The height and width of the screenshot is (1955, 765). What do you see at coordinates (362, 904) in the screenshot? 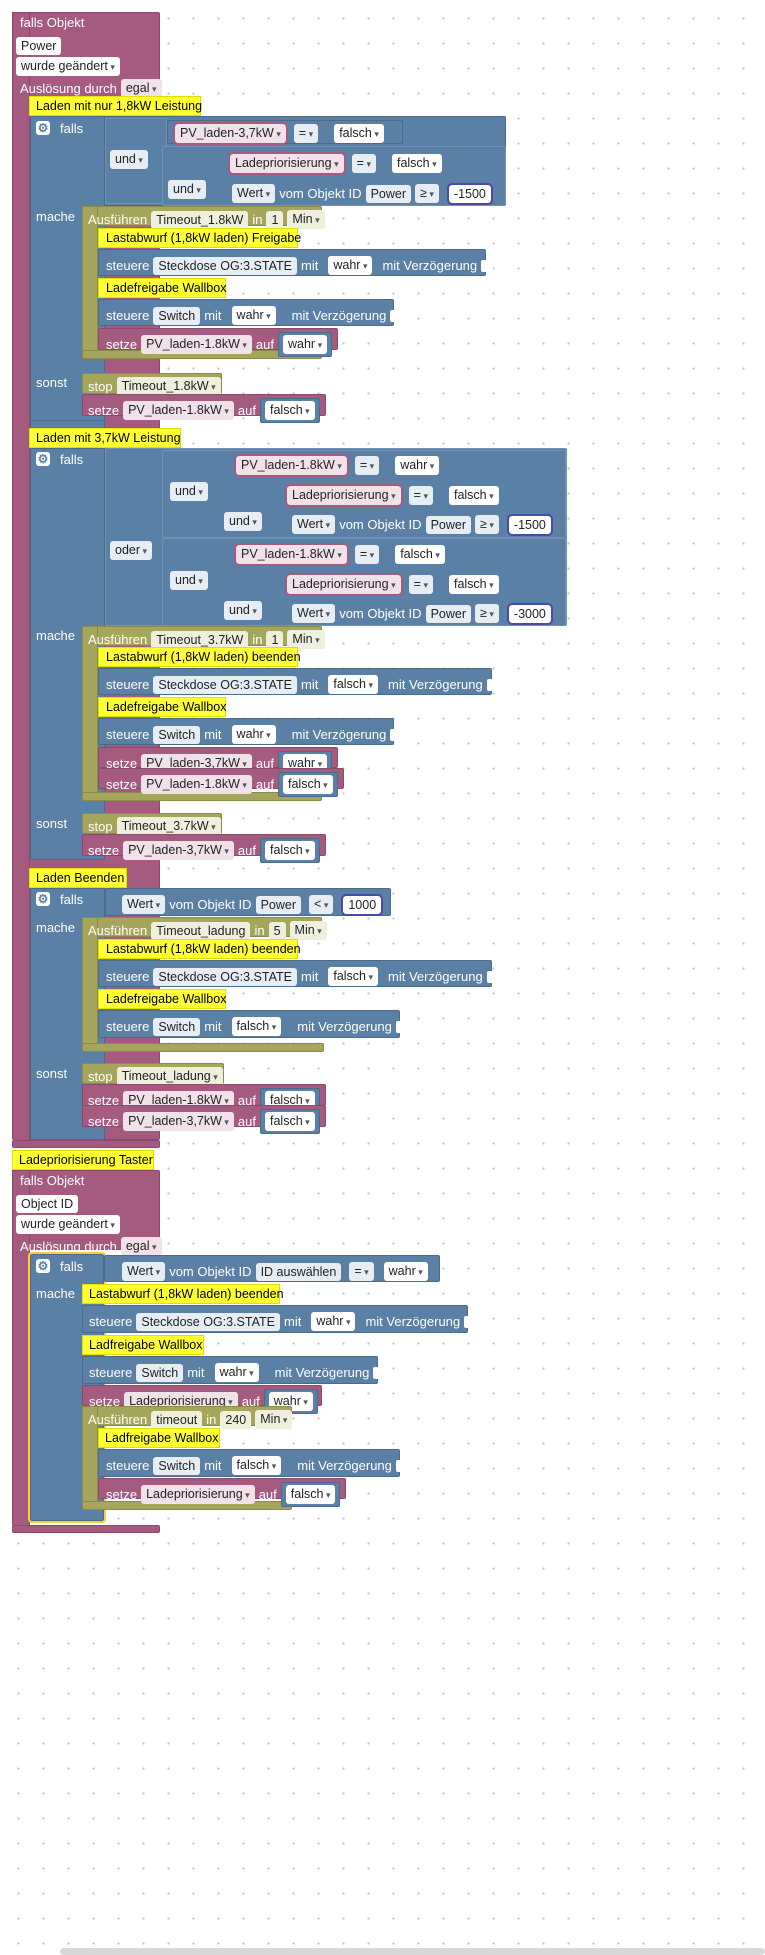
I see `number-input: 1000` at bounding box center [362, 904].